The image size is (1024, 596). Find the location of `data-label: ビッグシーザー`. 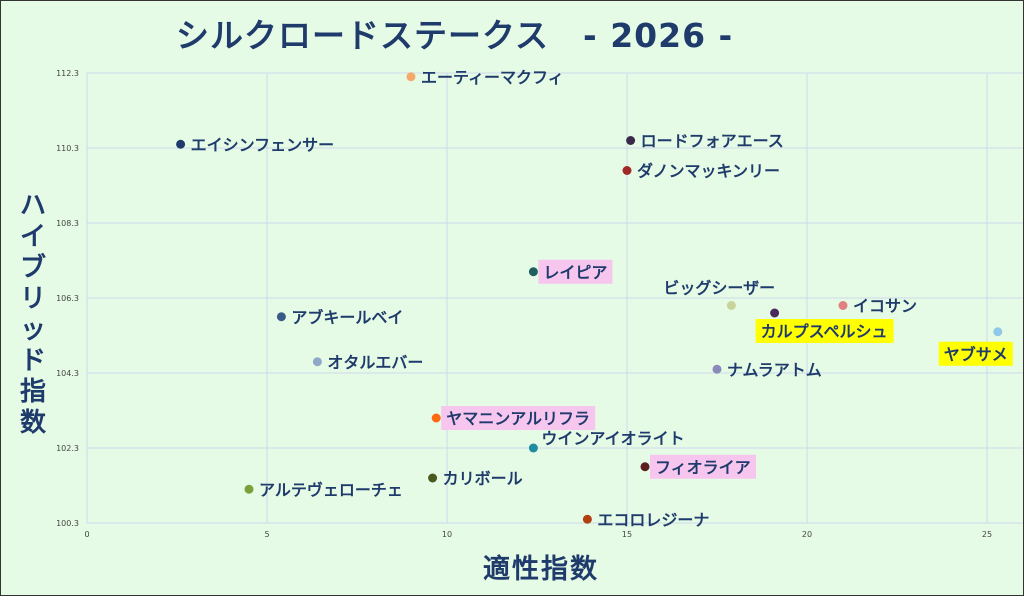

data-label: ビッグシーザー is located at coordinates (719, 288).